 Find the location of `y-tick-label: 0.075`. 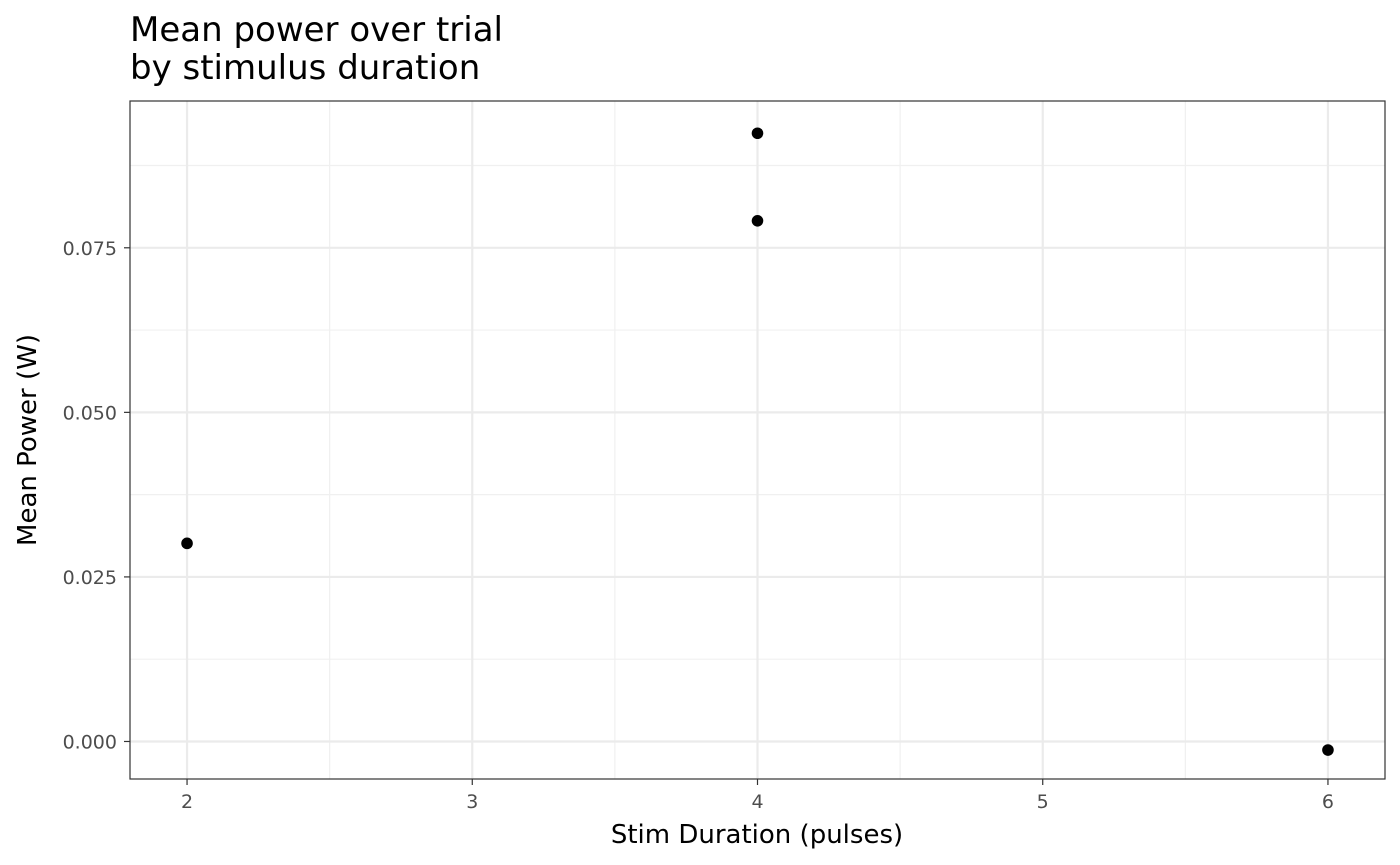

y-tick-label: 0.075 is located at coordinates (90, 249).